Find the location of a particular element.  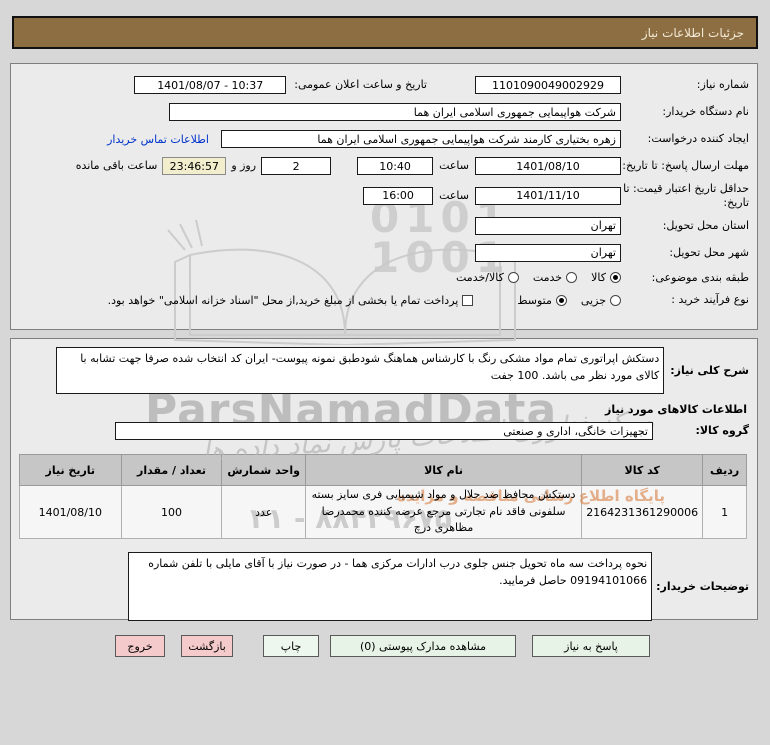

radio-goods-label: کالا is located at coordinates (598, 277).